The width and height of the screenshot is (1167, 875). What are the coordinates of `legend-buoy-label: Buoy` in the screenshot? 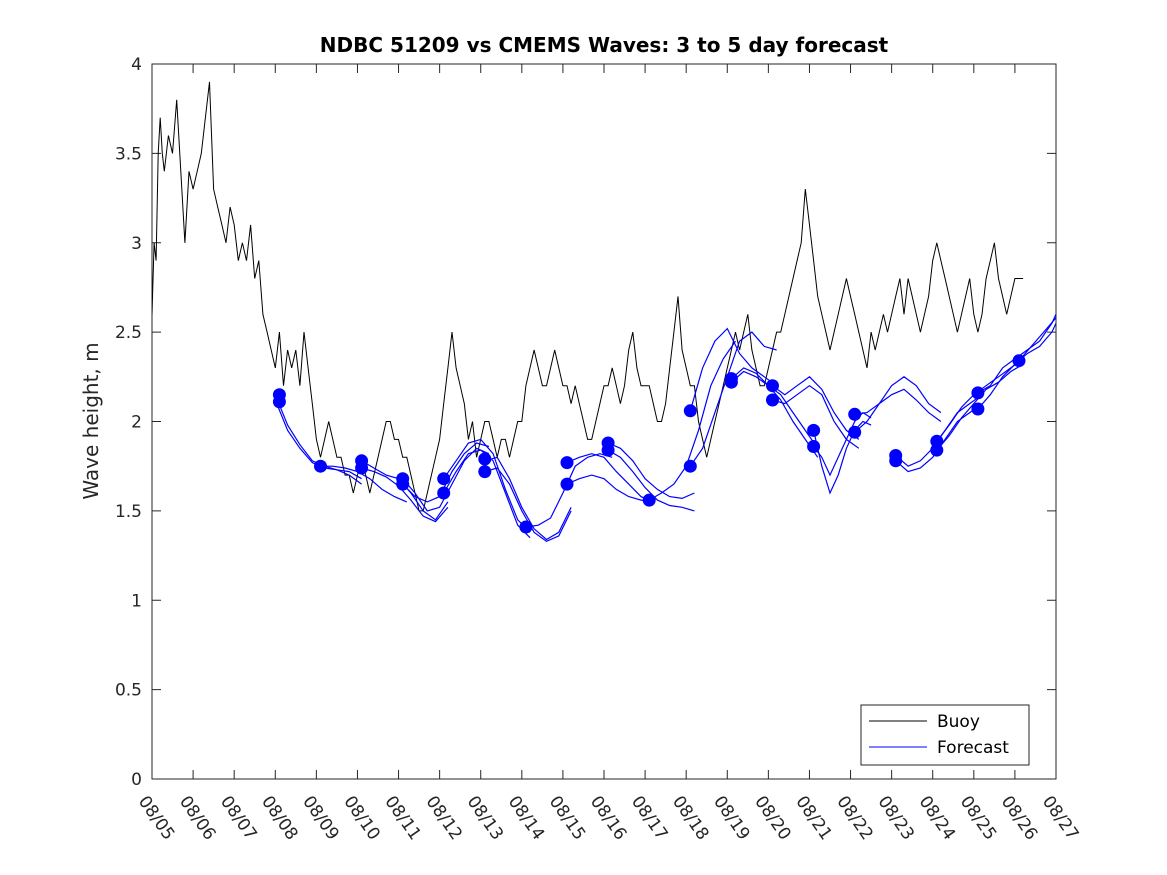 It's located at (958, 722).